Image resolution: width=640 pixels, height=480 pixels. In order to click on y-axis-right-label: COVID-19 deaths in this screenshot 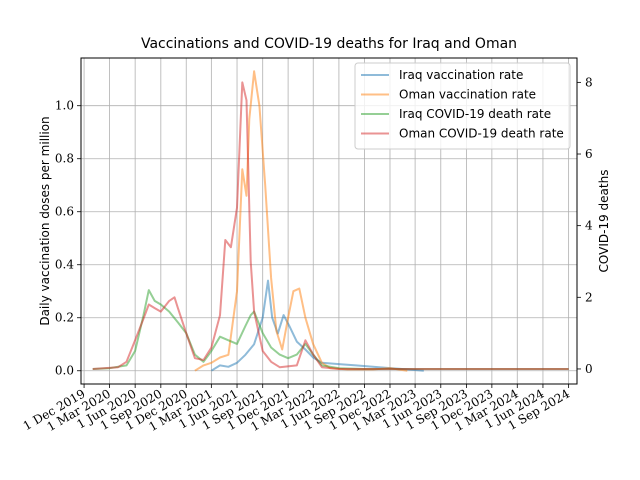, I will do `click(604, 221)`.